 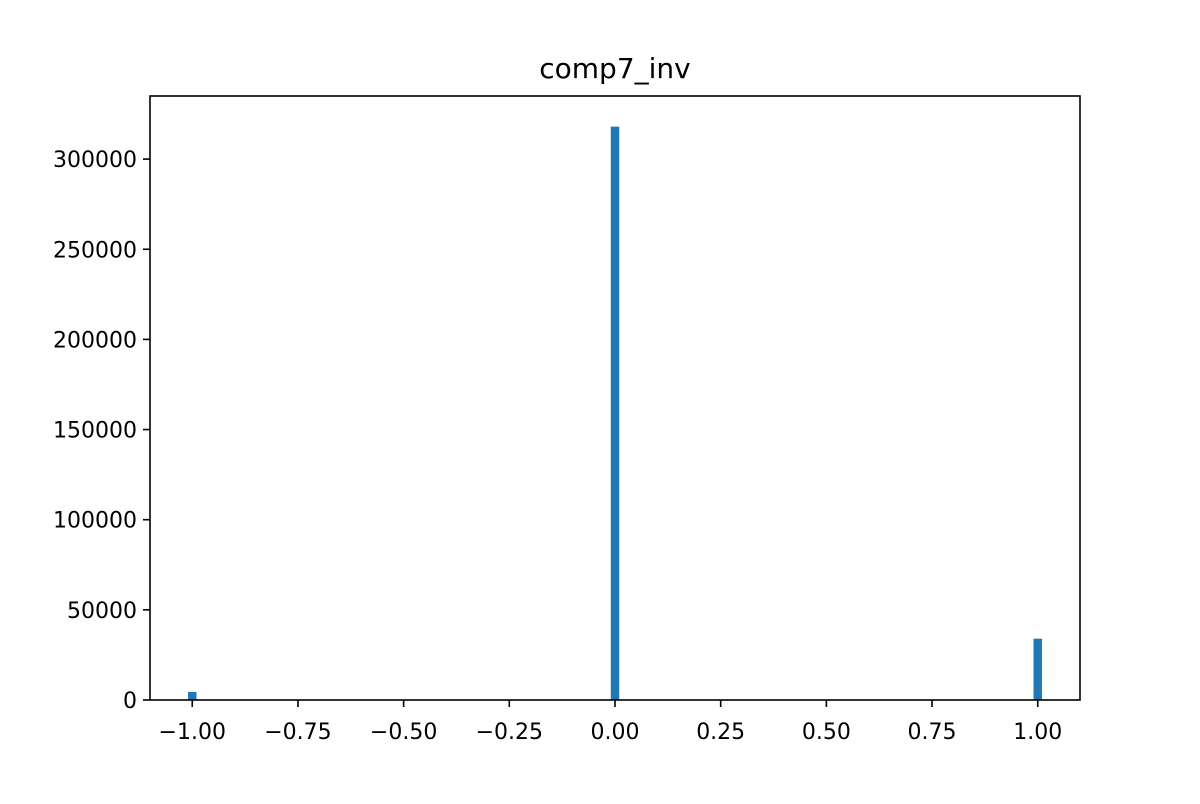 I want to click on x-tick-label: −0.50, so click(x=403, y=732).